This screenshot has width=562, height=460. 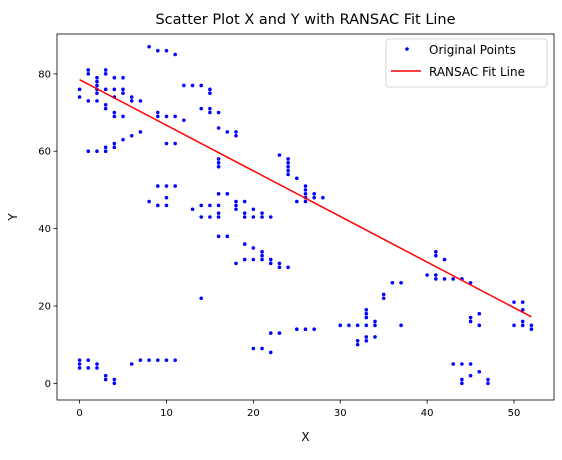 I want to click on x-tick-label: 10, so click(x=166, y=413).